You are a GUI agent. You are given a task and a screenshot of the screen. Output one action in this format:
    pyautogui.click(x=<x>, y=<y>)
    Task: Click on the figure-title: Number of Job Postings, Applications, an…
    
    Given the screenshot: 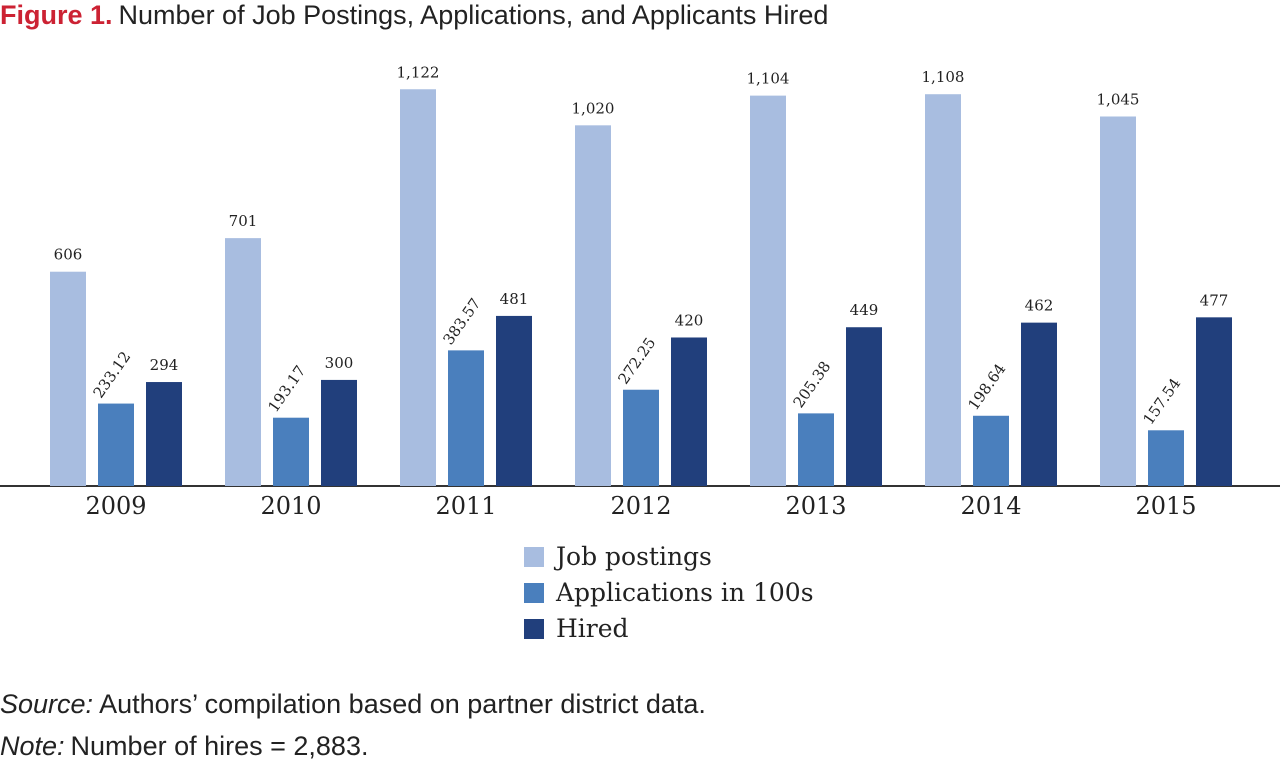 What is the action you would take?
    pyautogui.click(x=473, y=15)
    